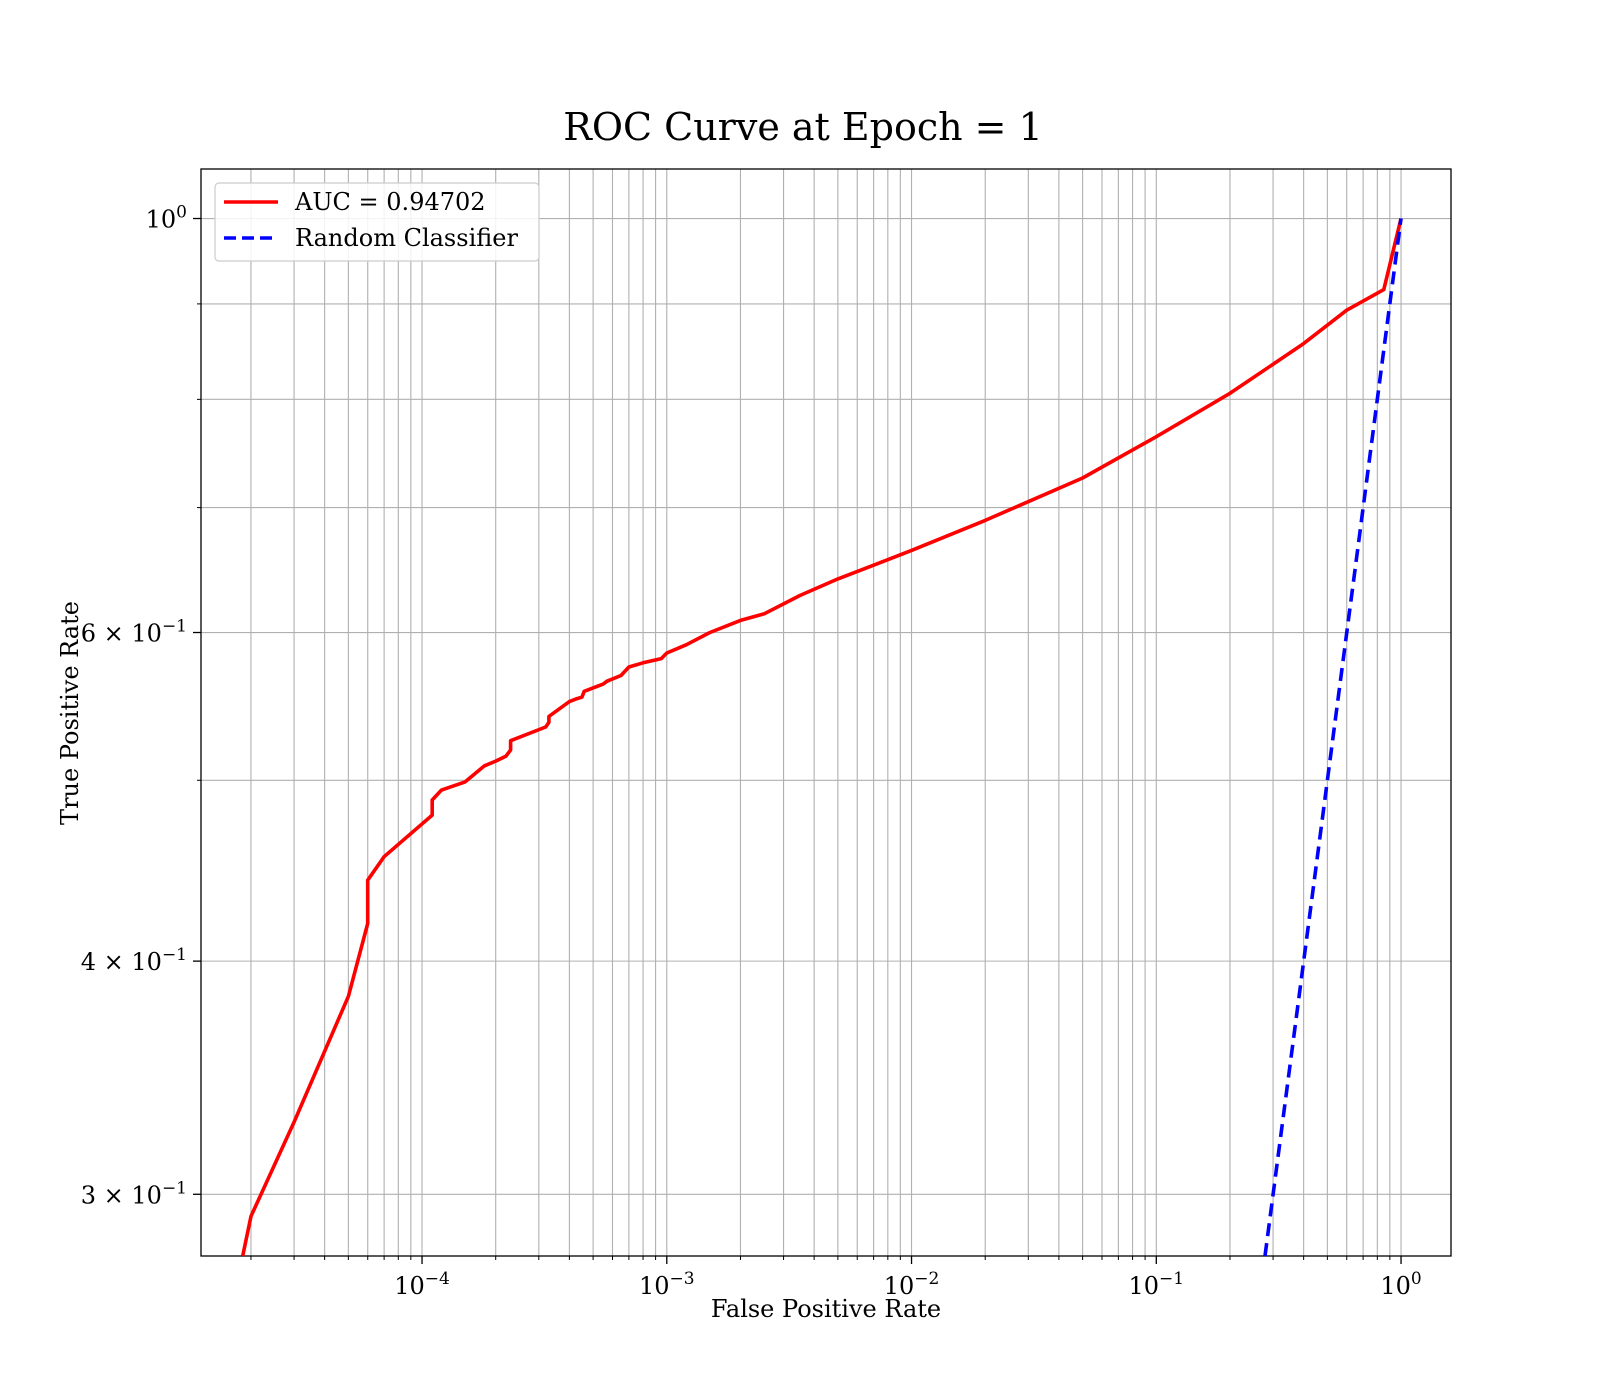 The width and height of the screenshot is (1600, 1400). What do you see at coordinates (141, 706) in the screenshot?
I see `y-axis-ticks: 100 6 × 10−1 4 × 10−1 3 × 10−1` at bounding box center [141, 706].